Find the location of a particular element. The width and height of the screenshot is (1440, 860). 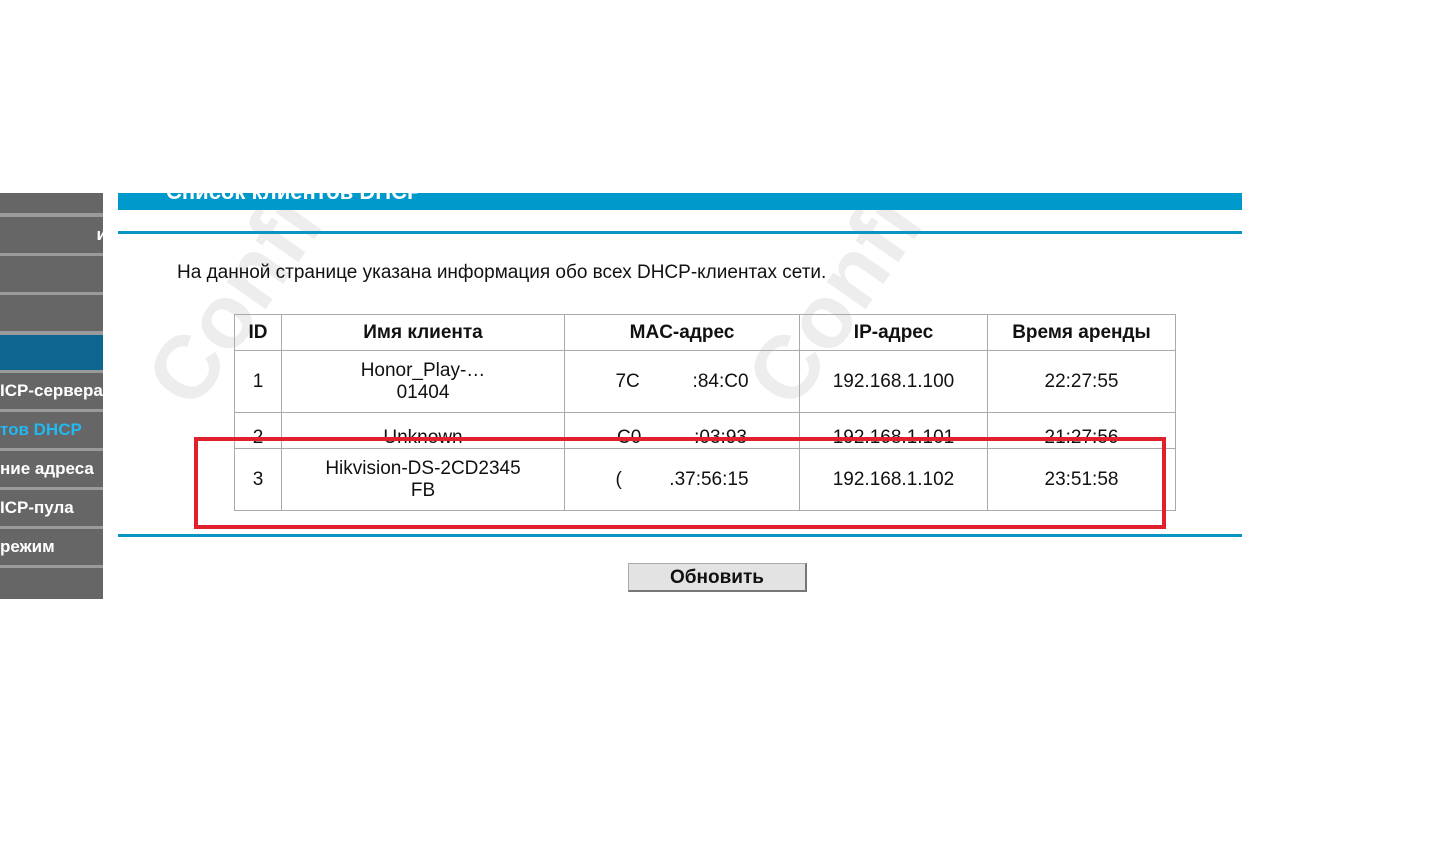

col-ip: IP-адрес is located at coordinates (893, 332).